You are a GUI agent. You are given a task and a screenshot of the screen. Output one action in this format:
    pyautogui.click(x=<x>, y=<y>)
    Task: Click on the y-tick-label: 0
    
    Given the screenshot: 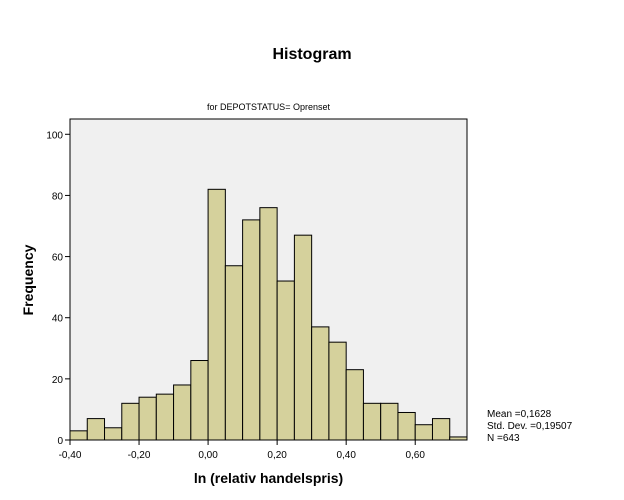 What is the action you would take?
    pyautogui.click(x=60, y=441)
    